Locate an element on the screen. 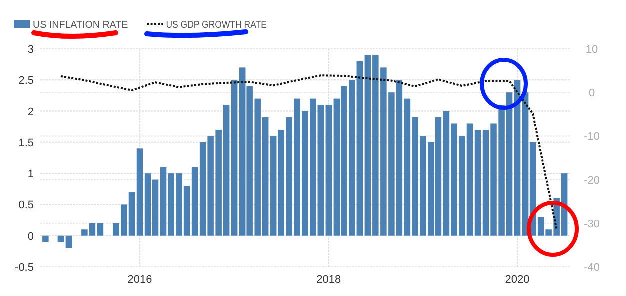 The height and width of the screenshot is (296, 626). legend-label: US INFLATION RATE is located at coordinates (81, 25).